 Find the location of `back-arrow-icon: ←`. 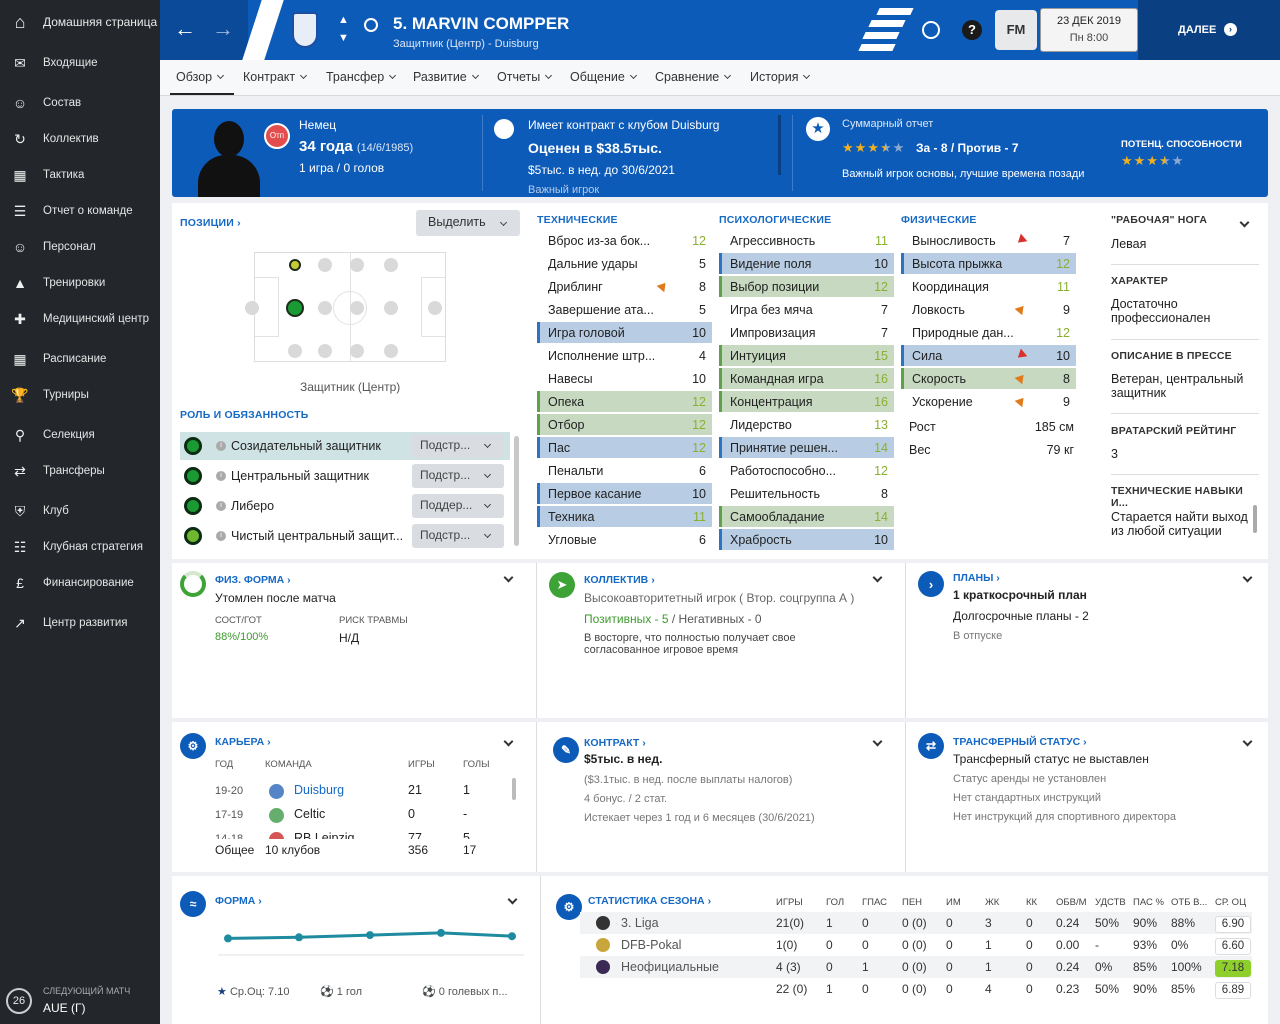

back-arrow-icon: ← is located at coordinates (185, 28).